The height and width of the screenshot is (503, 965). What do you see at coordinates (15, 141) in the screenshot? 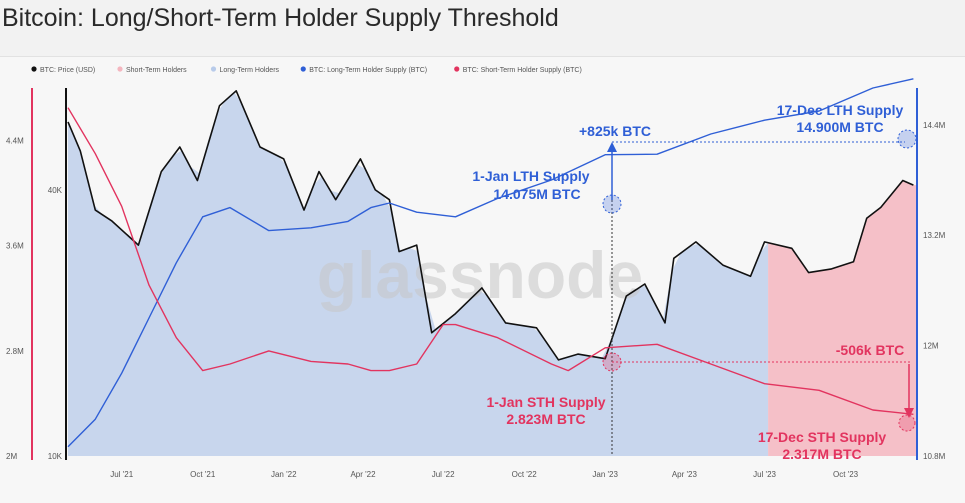
I see `left-sth-tick-3: 4.4M` at bounding box center [15, 141].